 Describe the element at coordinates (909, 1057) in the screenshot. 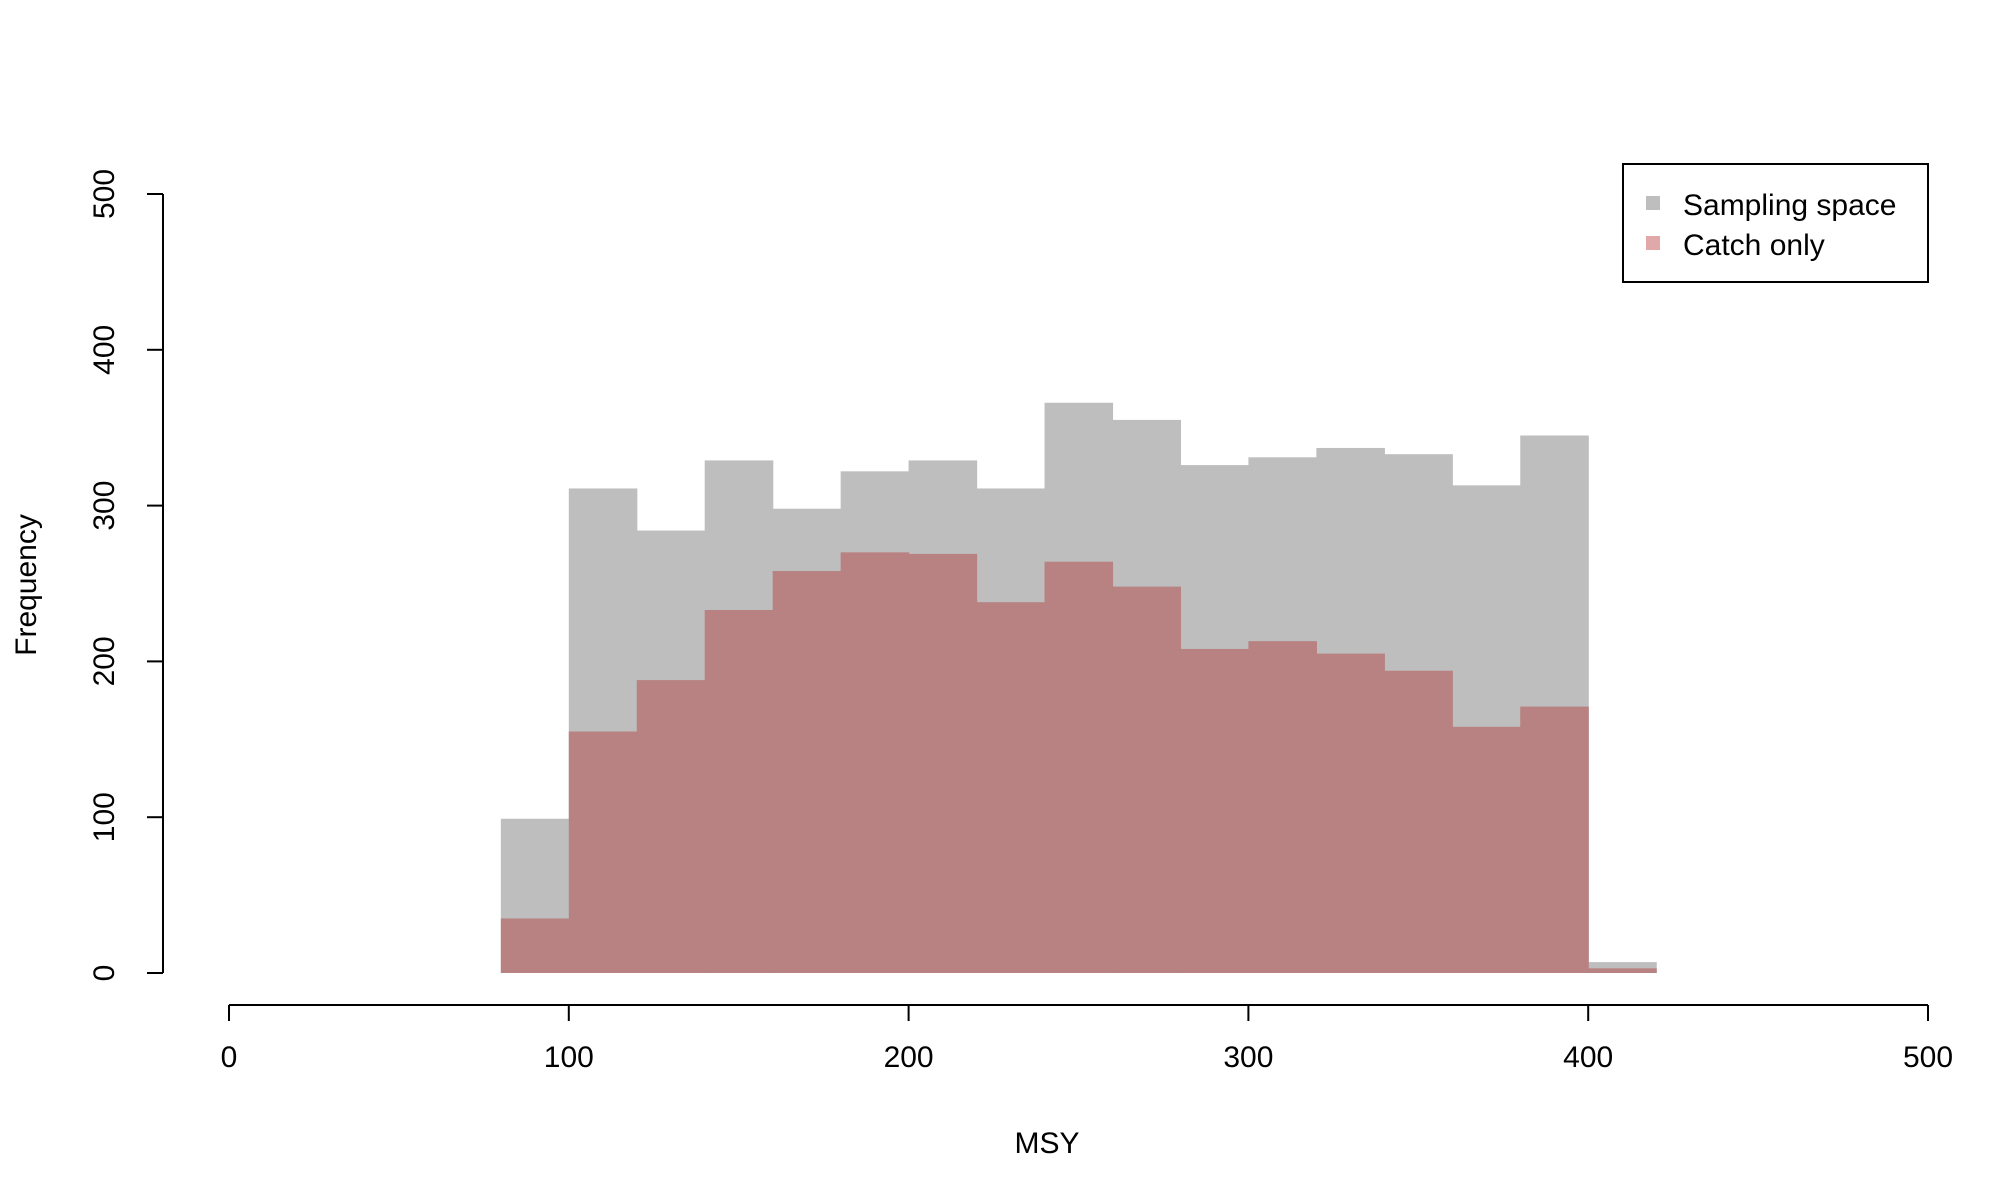

I see `x-tick-label: 200` at that location.